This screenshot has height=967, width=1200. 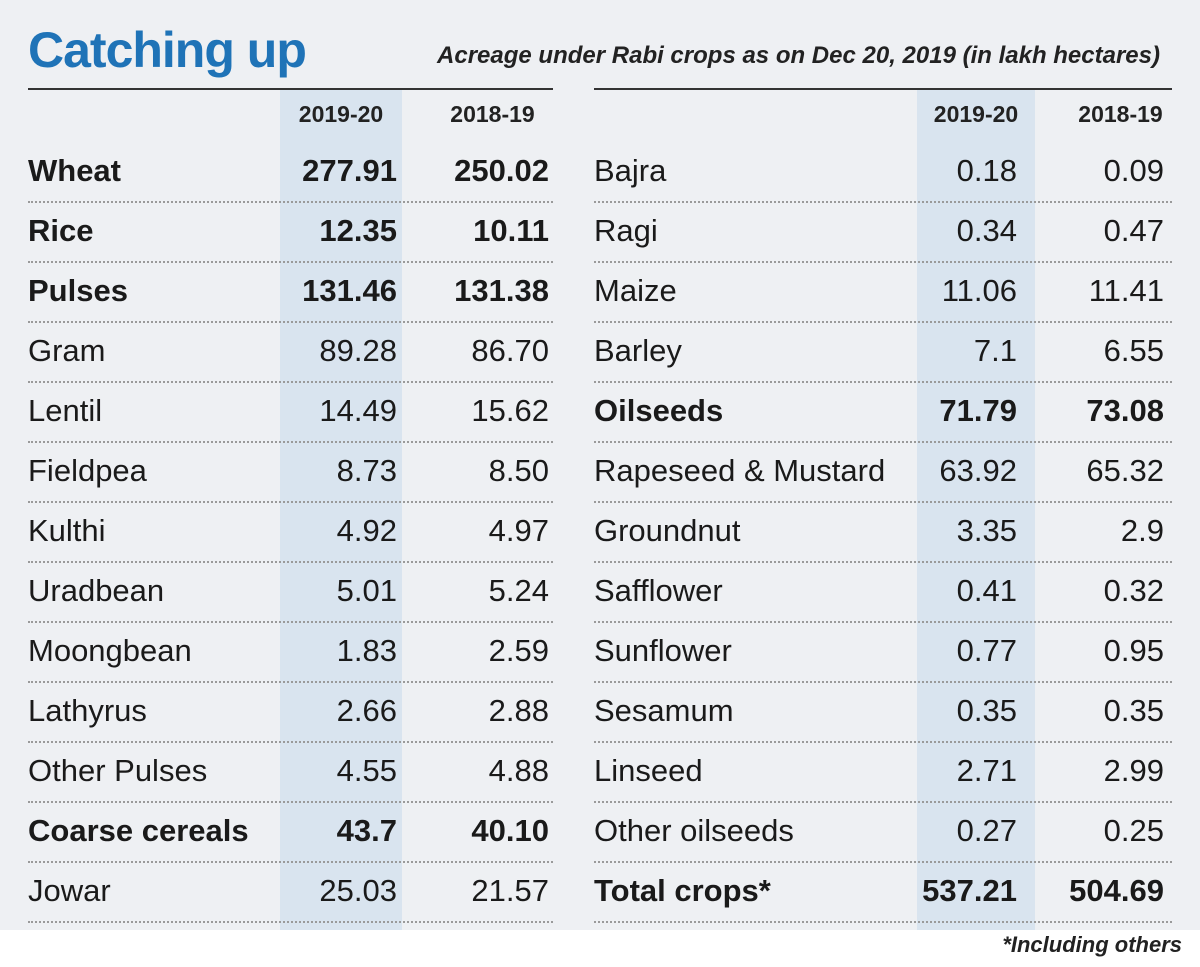 I want to click on value-2019-20: 25.03, so click(x=358, y=890).